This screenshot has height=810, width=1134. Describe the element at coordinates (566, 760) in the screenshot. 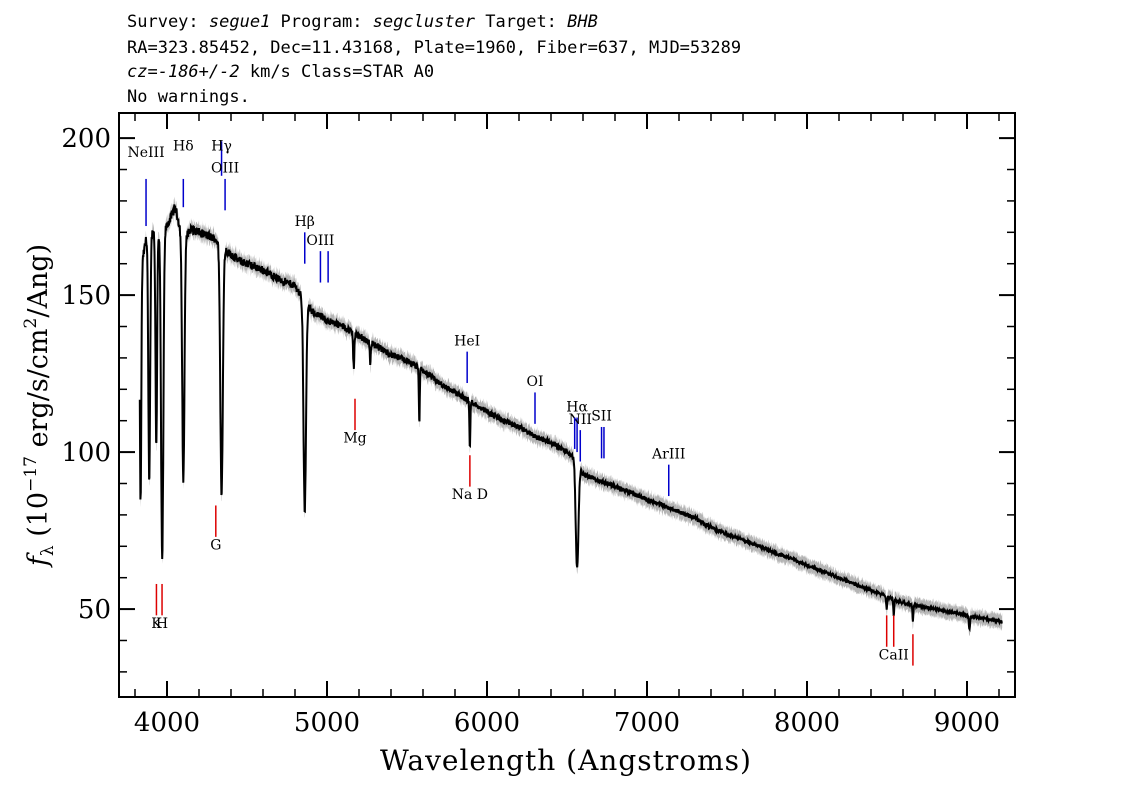

I see `x-axis-label: Wavelength (Angstroms)` at that location.